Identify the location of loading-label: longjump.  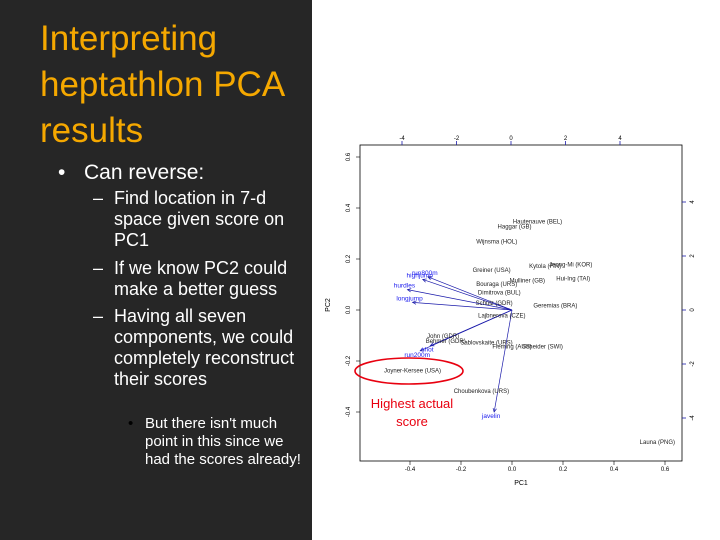
(409, 298).